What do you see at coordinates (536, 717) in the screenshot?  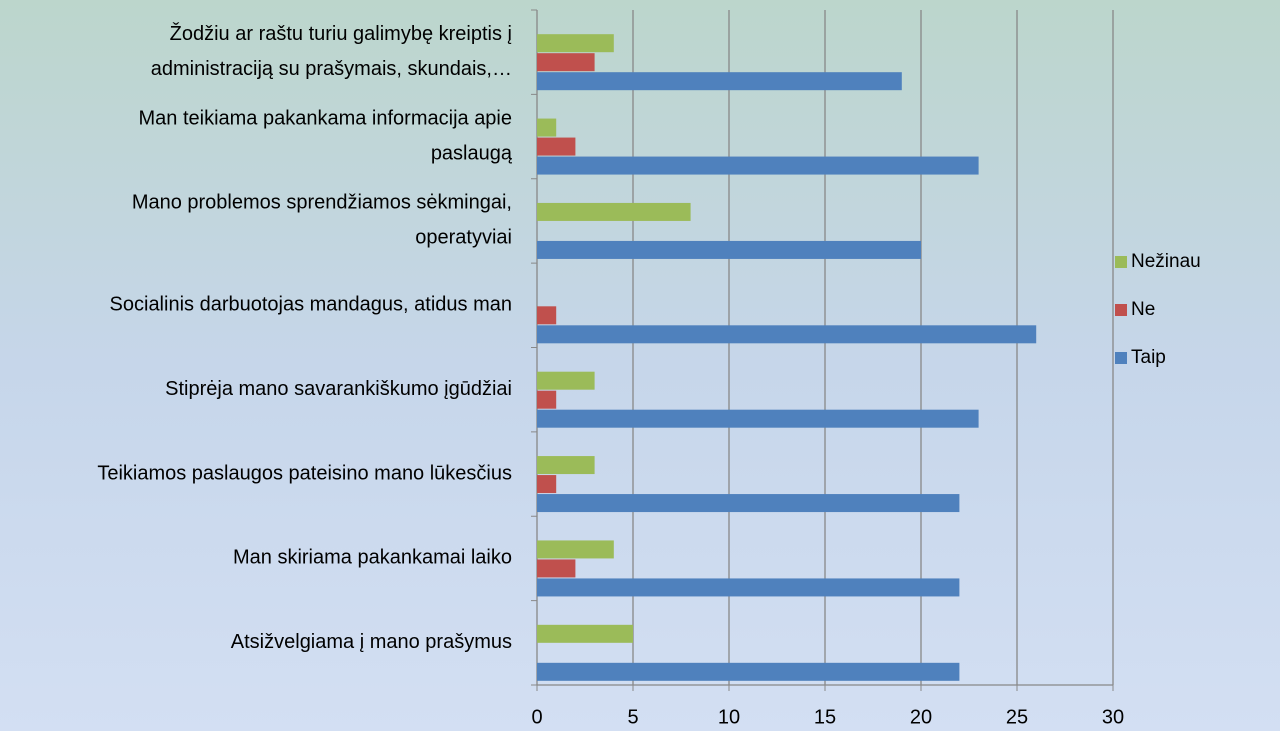 I see `x-tick-label: 0` at bounding box center [536, 717].